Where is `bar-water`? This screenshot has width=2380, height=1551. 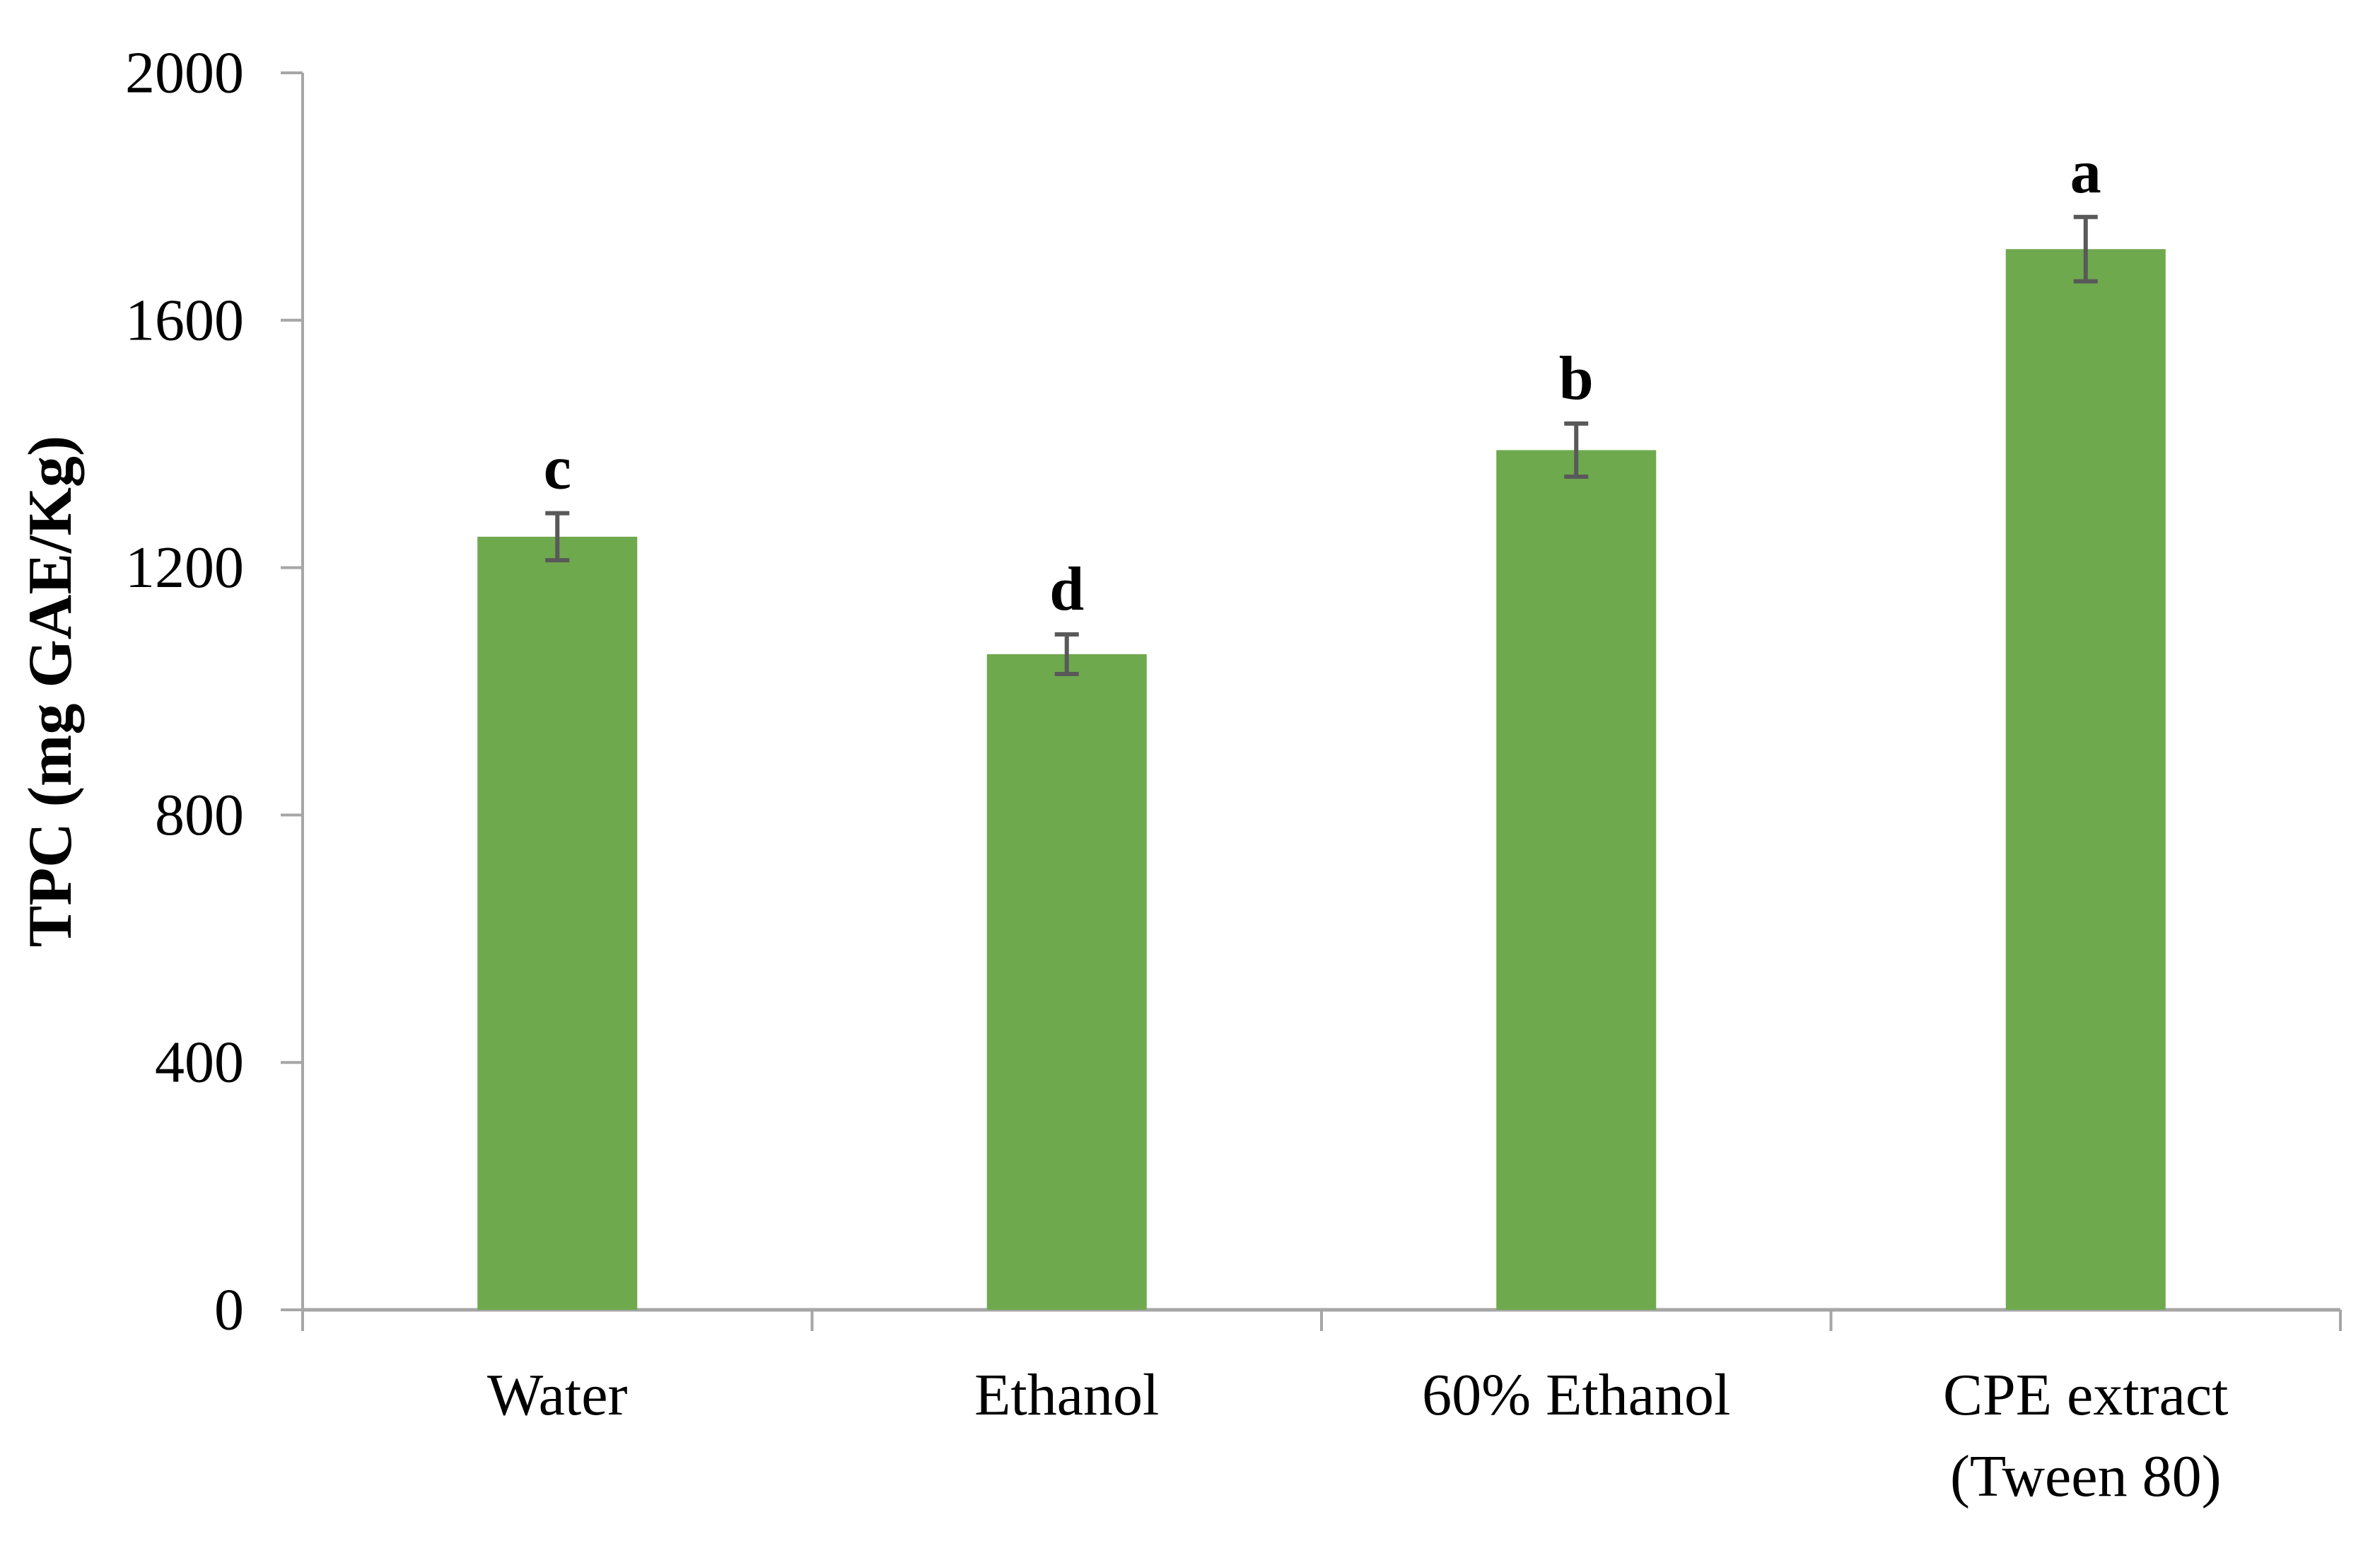
bar-water is located at coordinates (557, 923).